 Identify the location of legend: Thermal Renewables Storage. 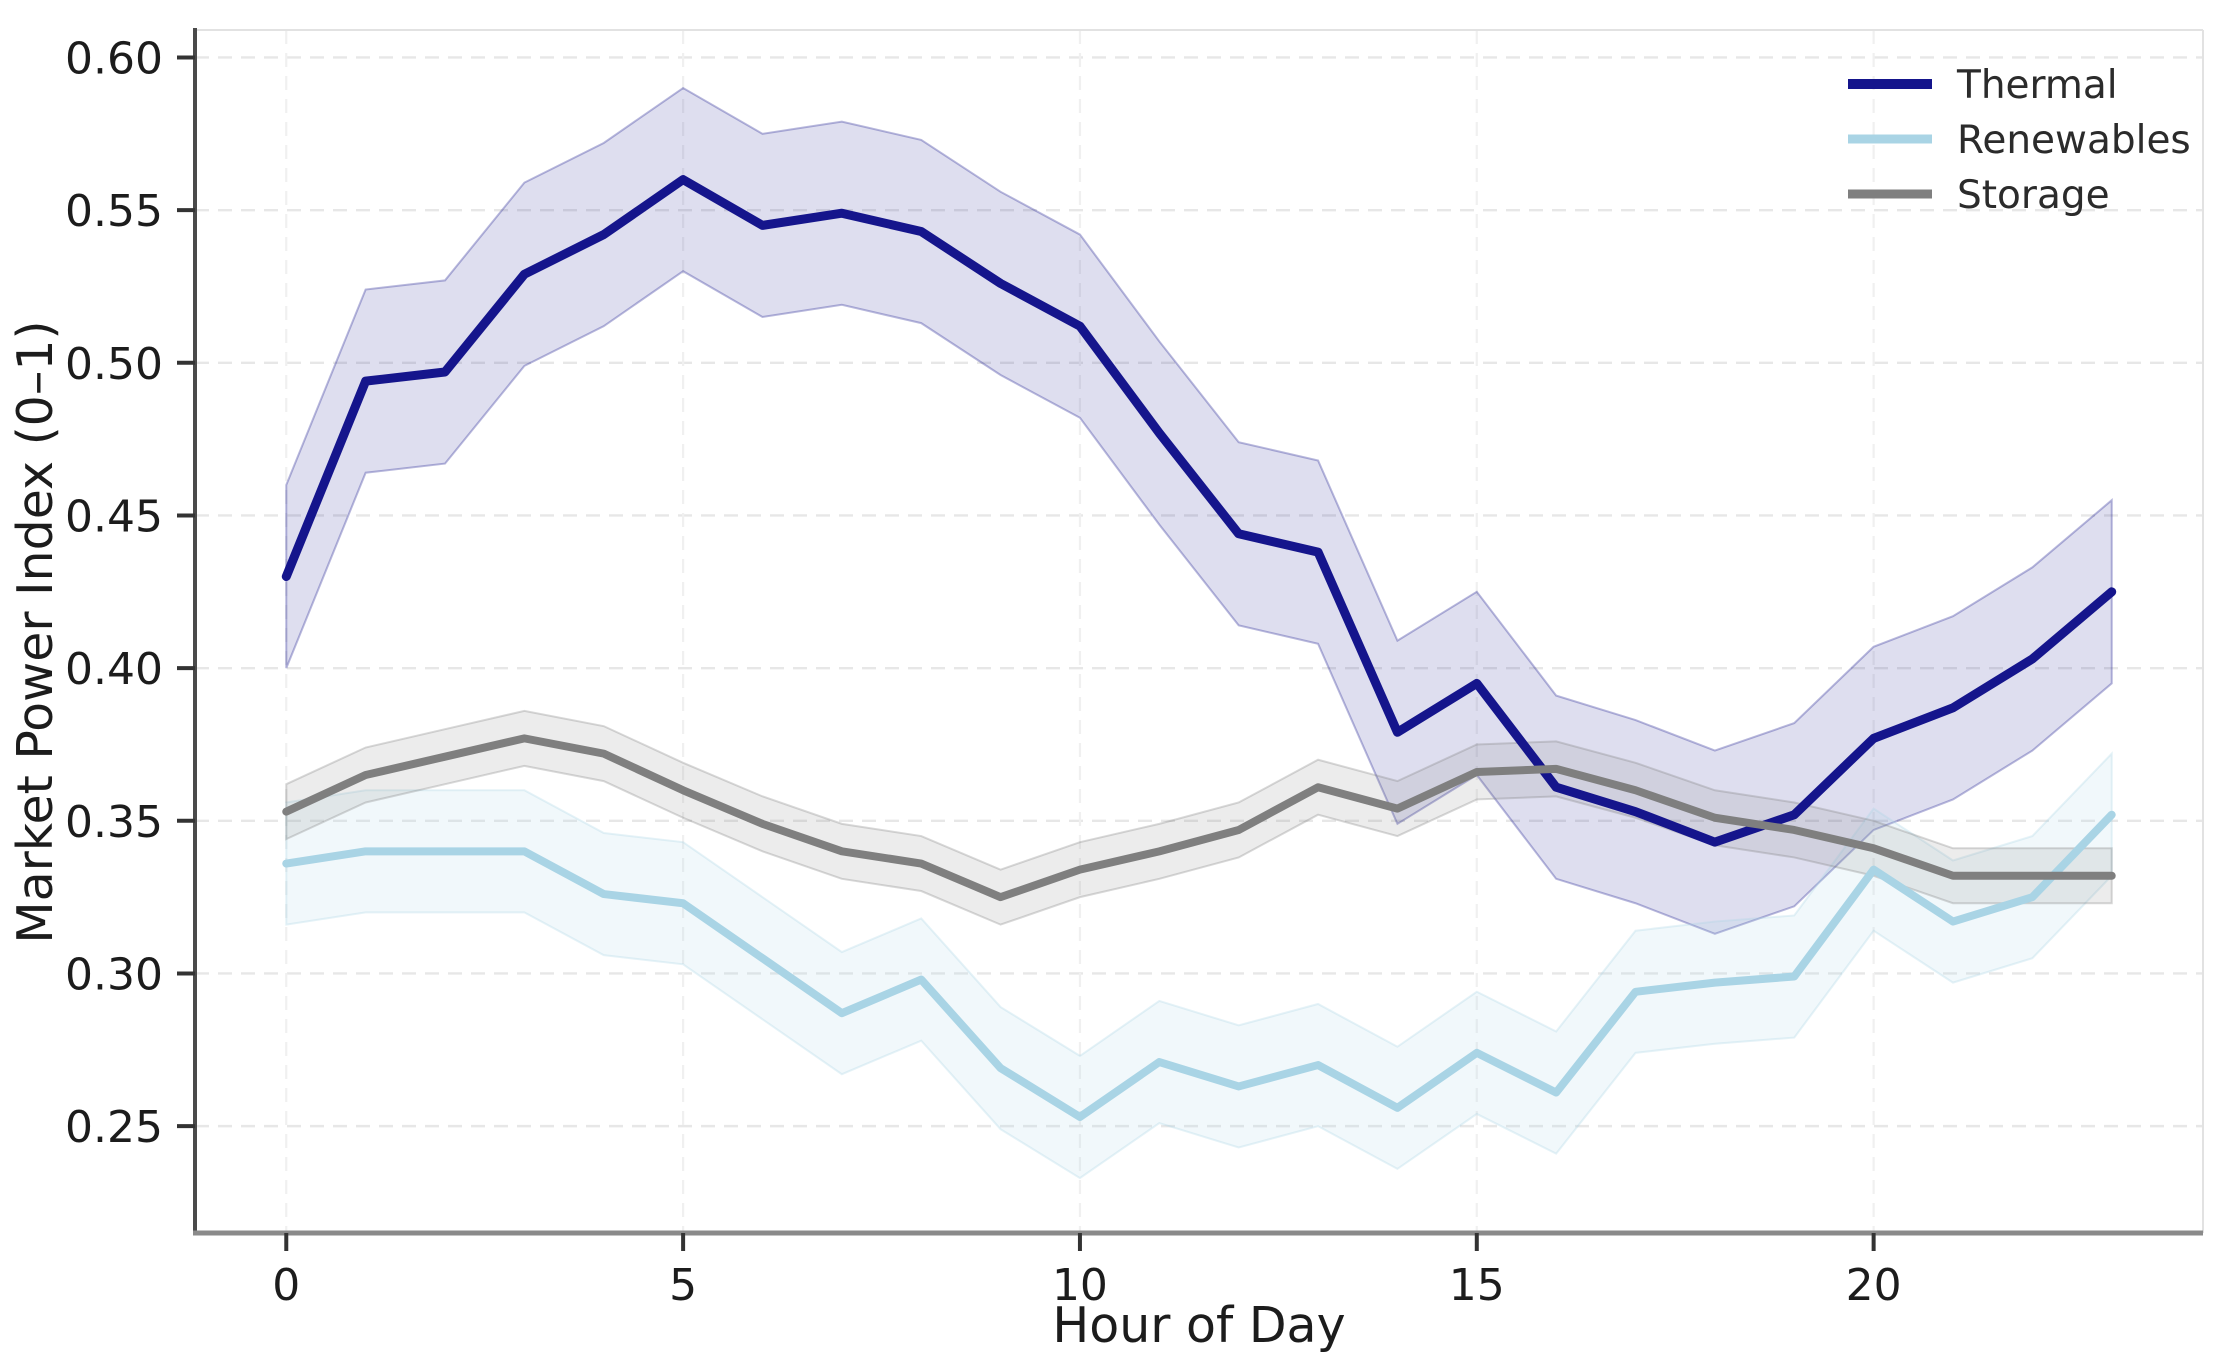
(2019, 140).